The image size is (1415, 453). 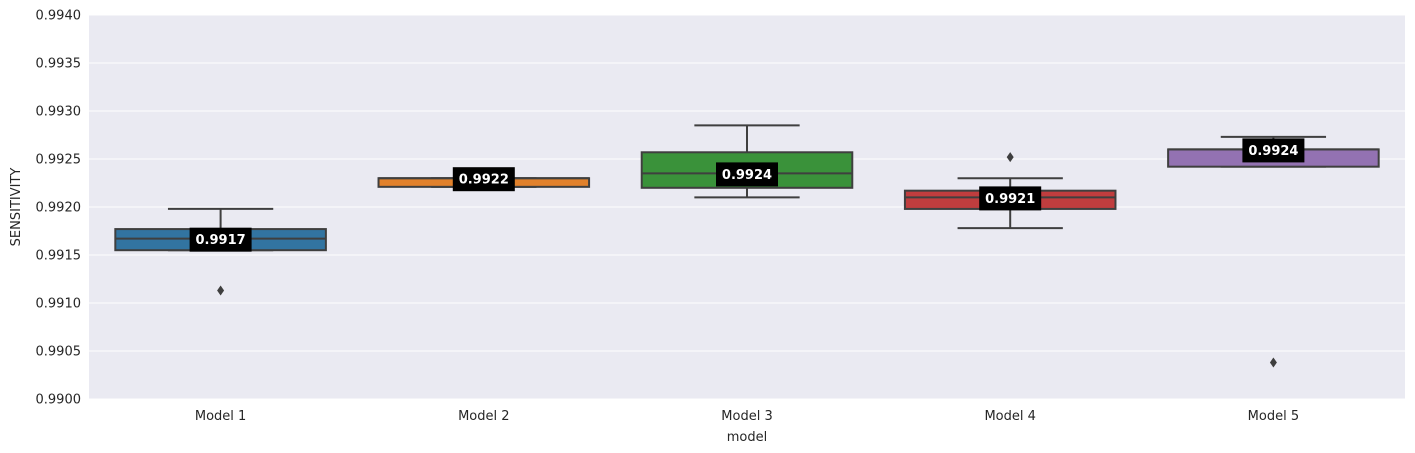 I want to click on y-axis-title: SENSITIVITY, so click(x=16, y=207).